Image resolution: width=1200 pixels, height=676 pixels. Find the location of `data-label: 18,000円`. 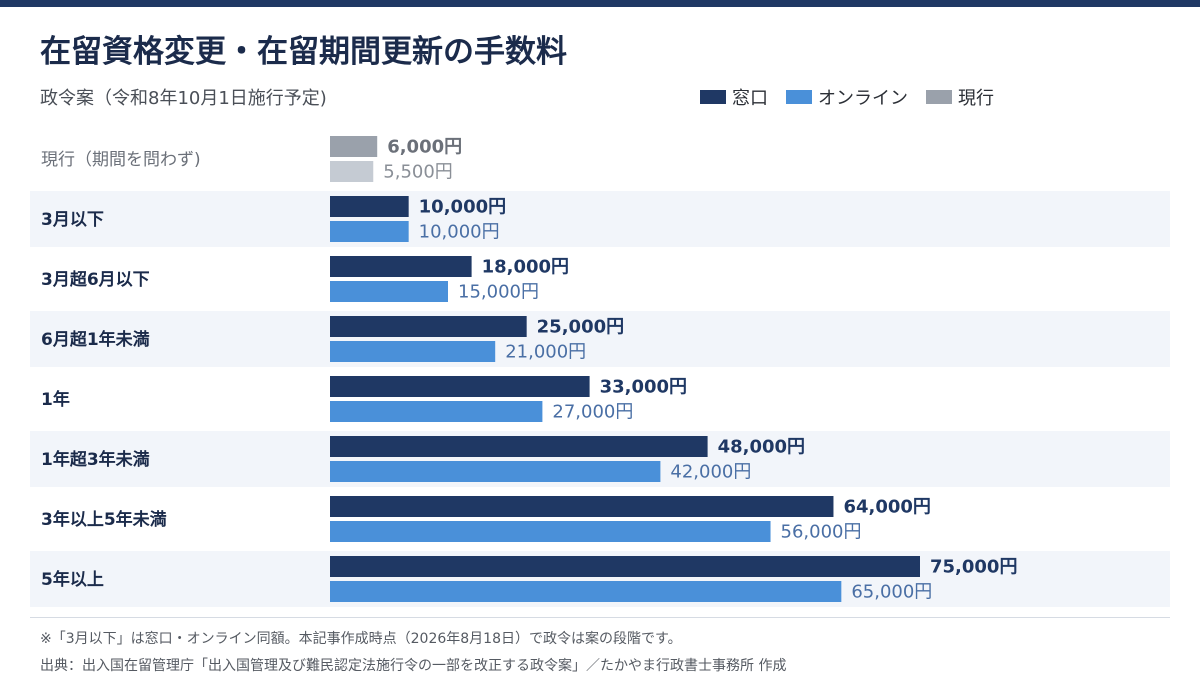

data-label: 18,000円 is located at coordinates (525, 267).